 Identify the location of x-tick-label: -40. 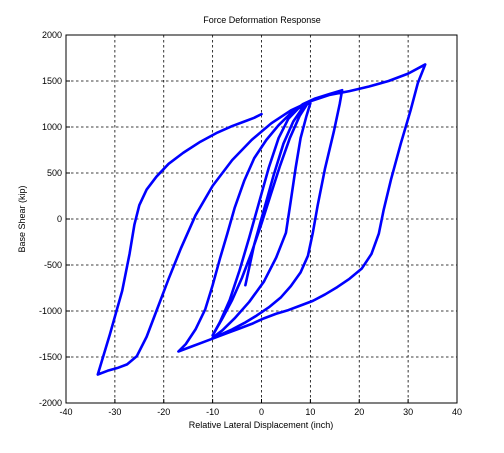
(65, 412).